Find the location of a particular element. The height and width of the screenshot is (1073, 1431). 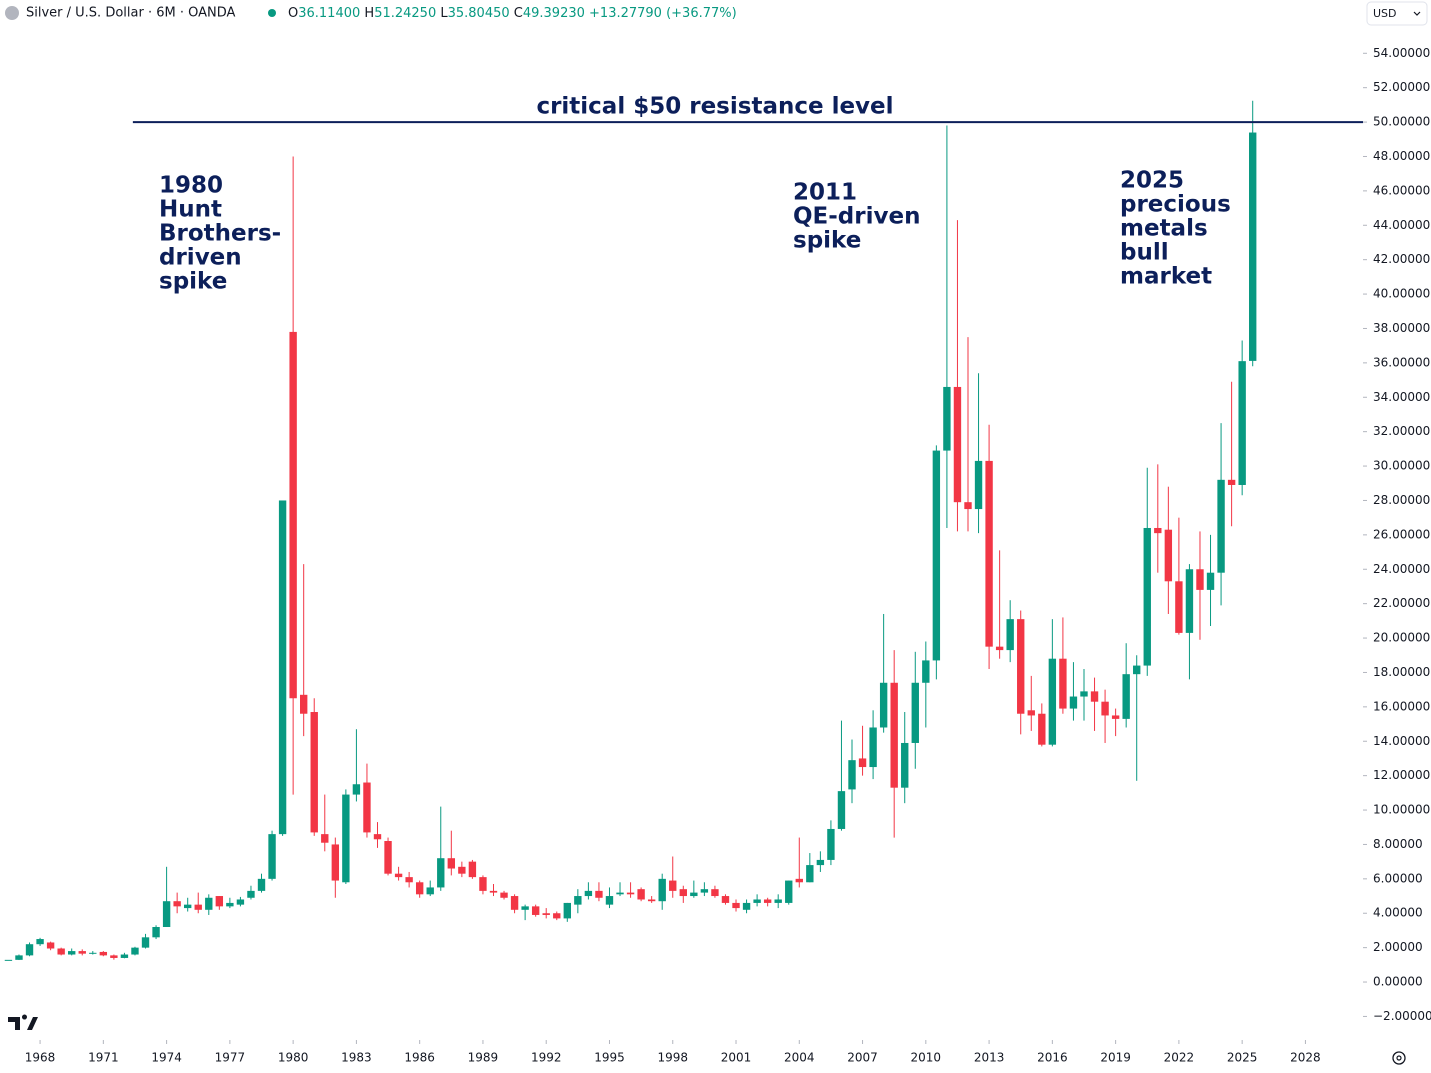

y-tick-label: 8.00000 is located at coordinates (1398, 844).